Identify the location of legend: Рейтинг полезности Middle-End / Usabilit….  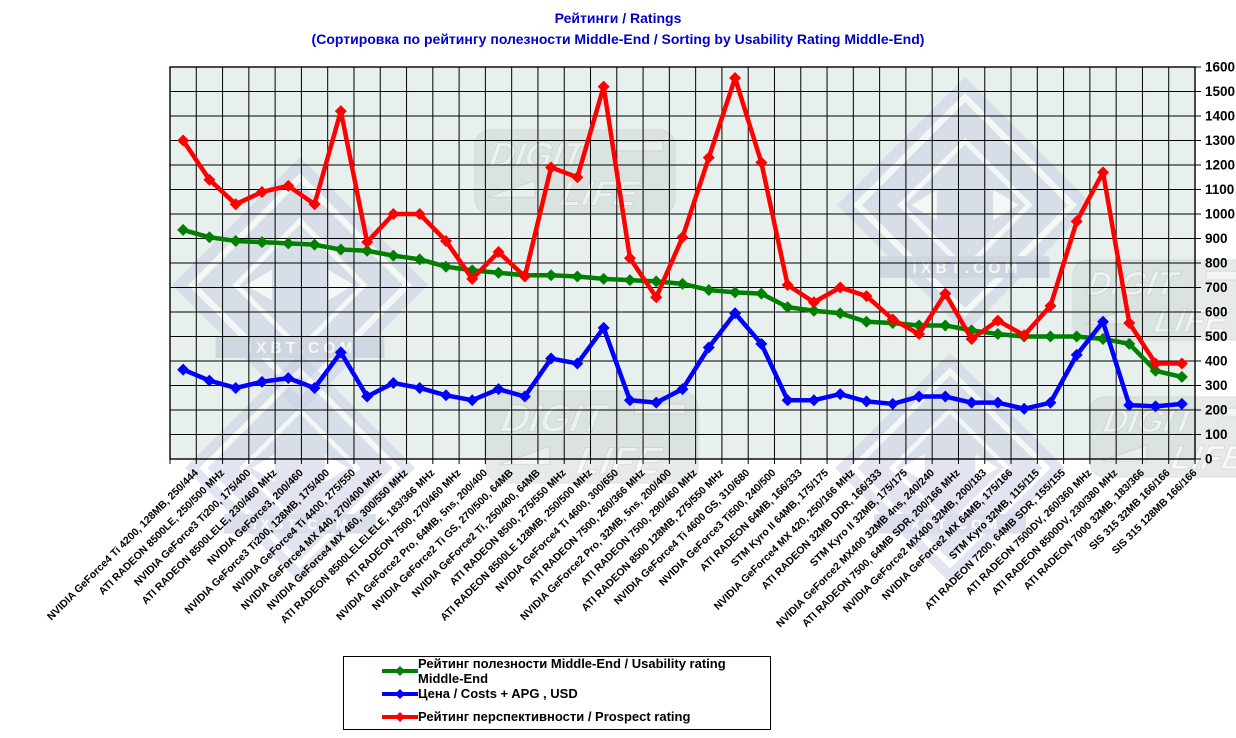
(557, 693).